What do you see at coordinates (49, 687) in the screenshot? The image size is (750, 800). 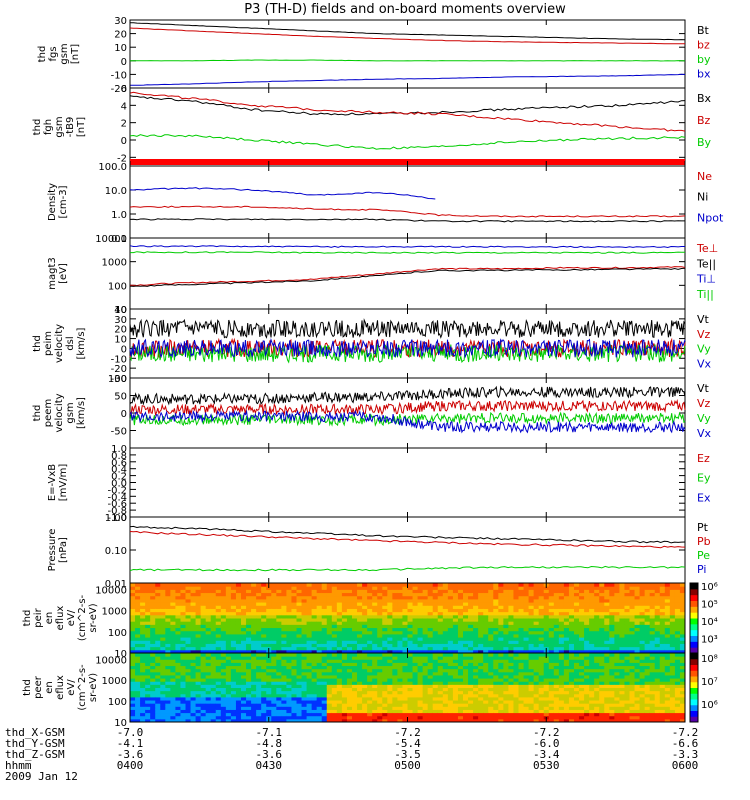 I see `y-axis-label: en` at bounding box center [49, 687].